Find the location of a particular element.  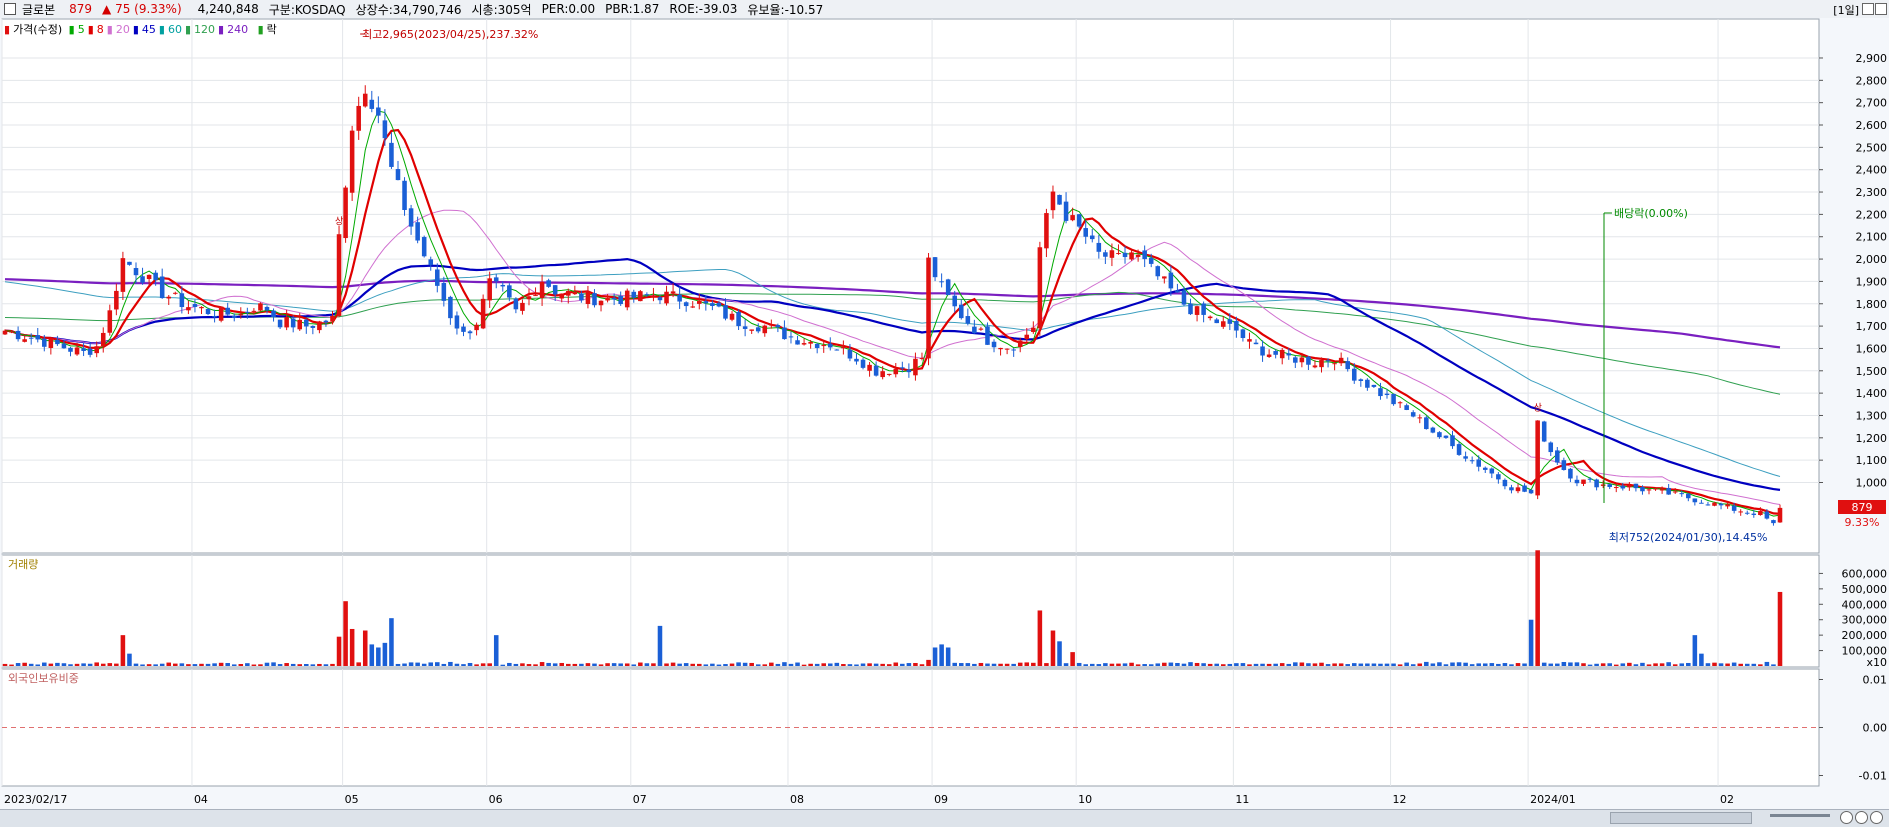

price-tick-label: 1,900 is located at coordinates (1872, 281).